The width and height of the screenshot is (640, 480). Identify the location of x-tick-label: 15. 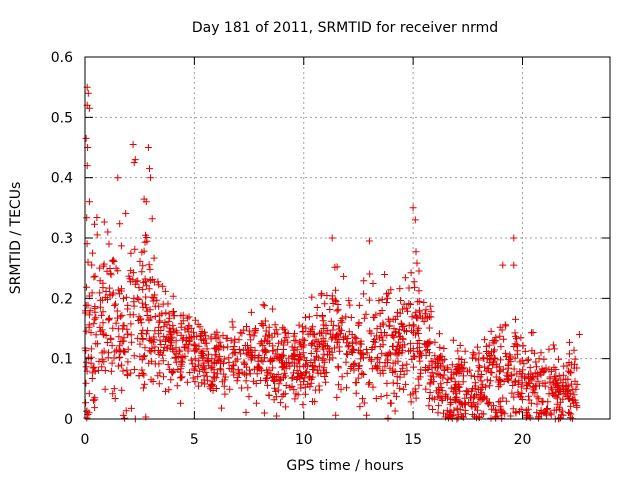
(413, 440).